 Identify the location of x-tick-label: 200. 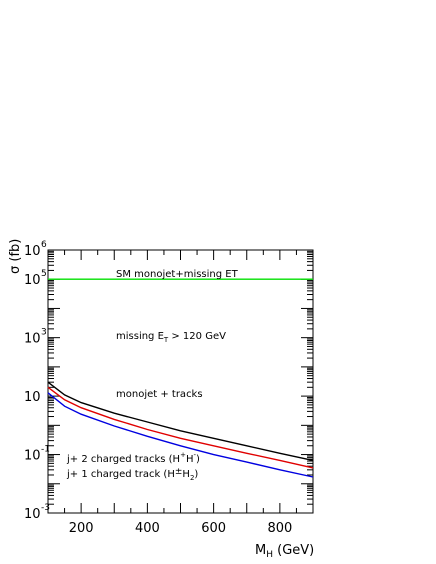
(81, 528).